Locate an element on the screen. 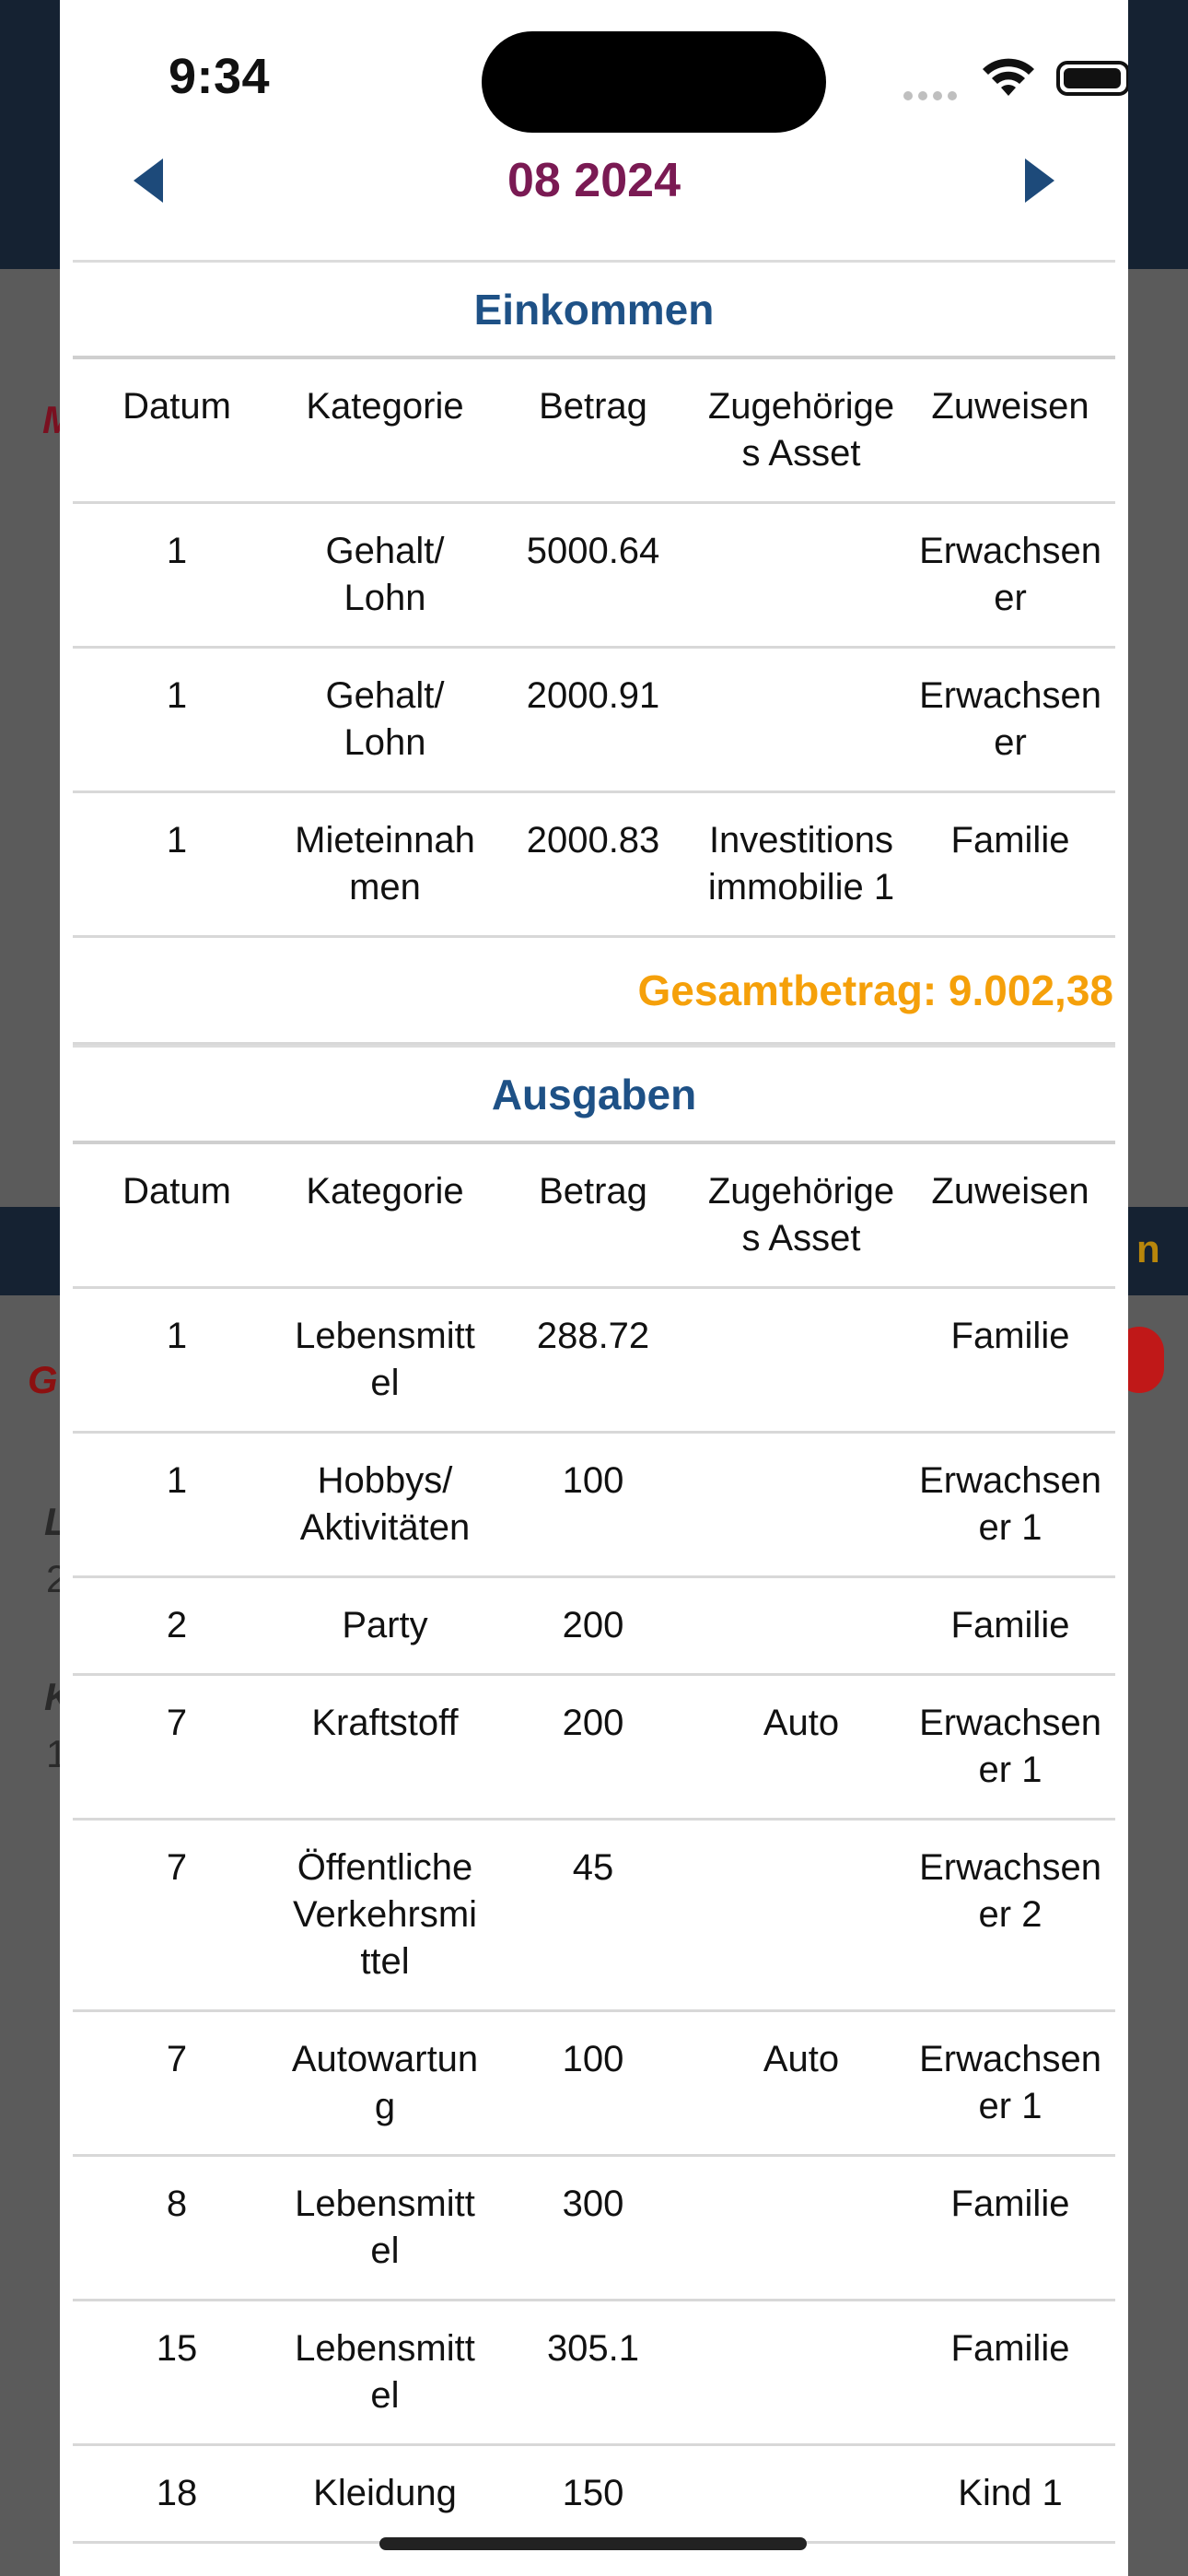  income-section-title: Einkommen is located at coordinates (594, 309).